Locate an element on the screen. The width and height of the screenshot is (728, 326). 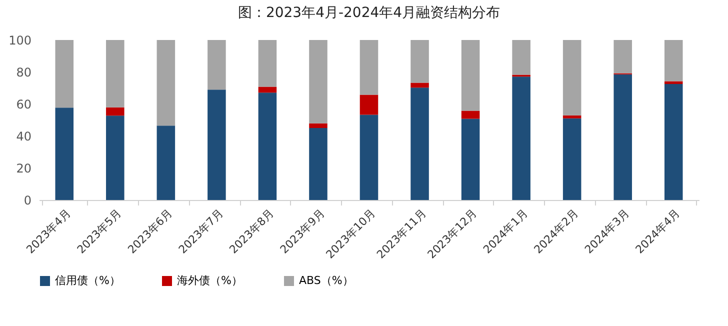
y-tick-label: 60 is located at coordinates (24, 105).